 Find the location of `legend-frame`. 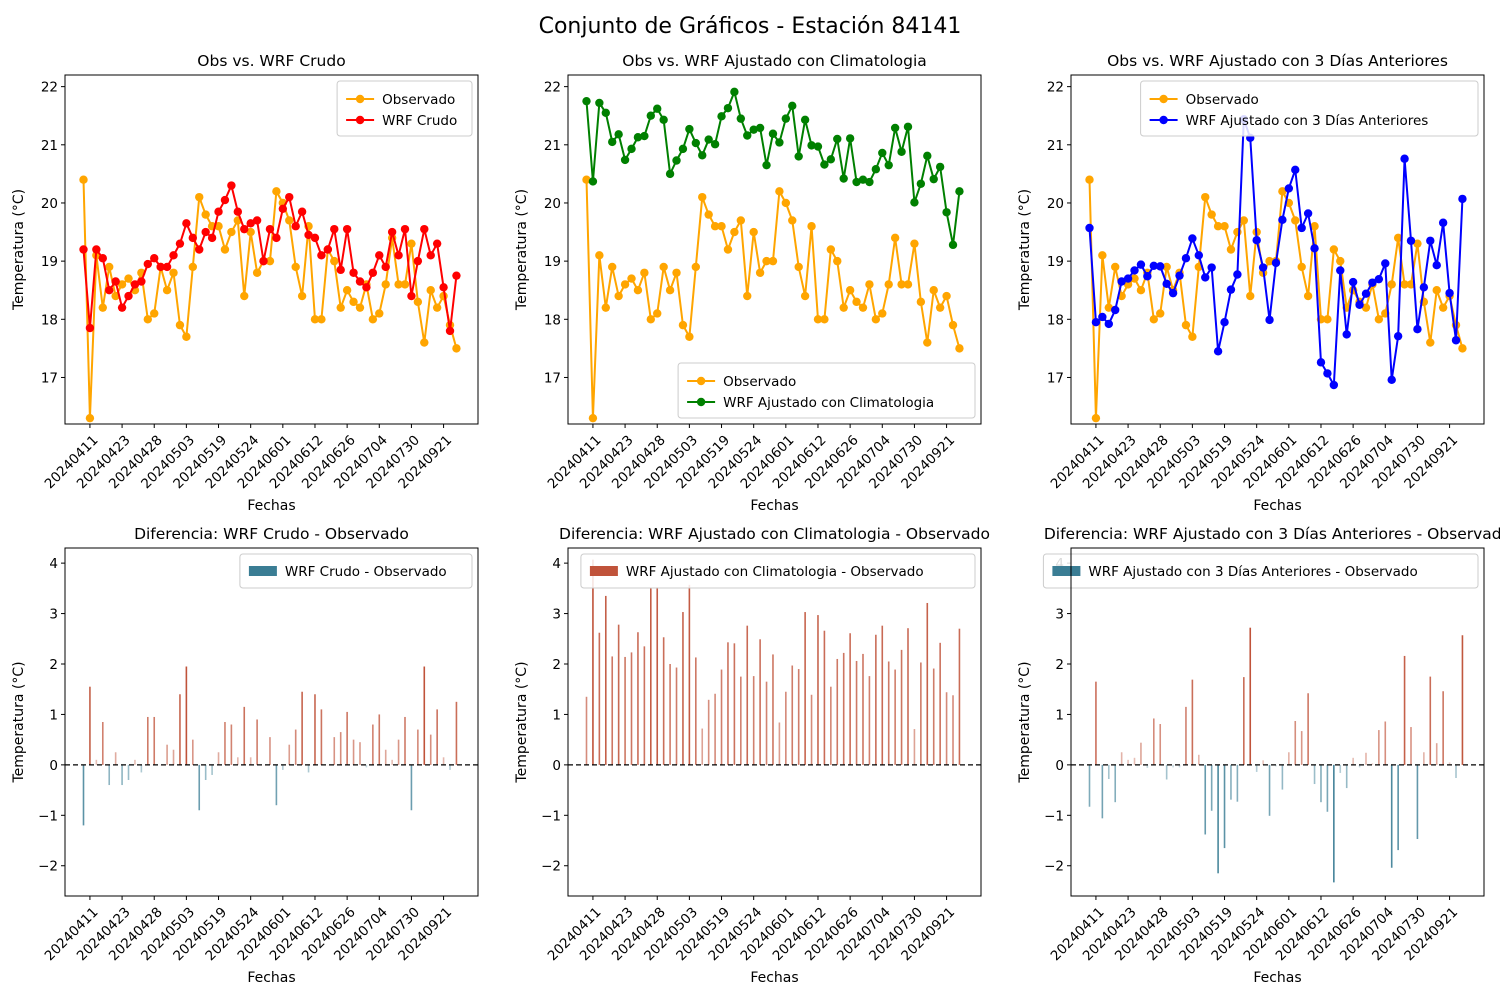

legend-frame is located at coordinates (1260, 571).